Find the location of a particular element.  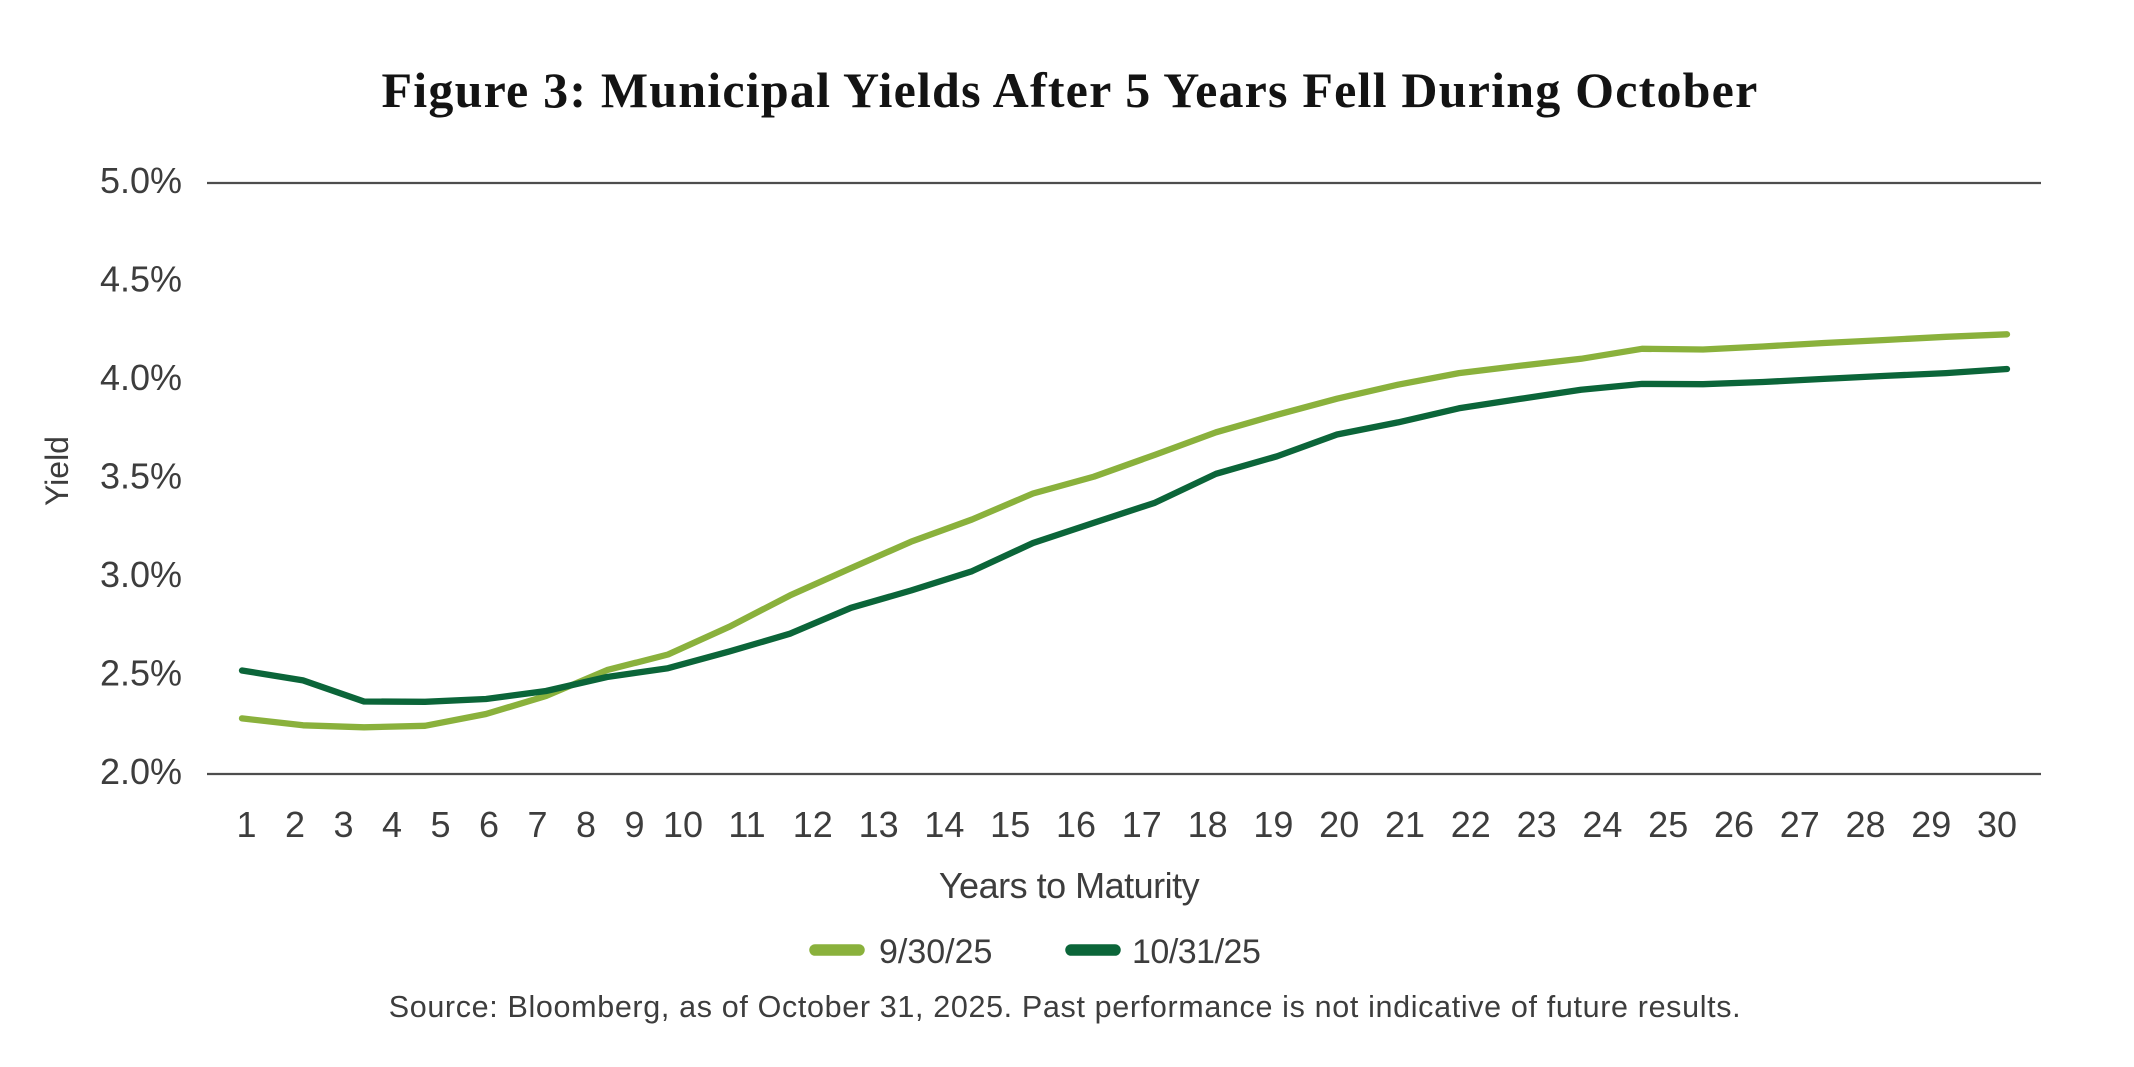

svg-text: 3 is located at coordinates (343, 824).